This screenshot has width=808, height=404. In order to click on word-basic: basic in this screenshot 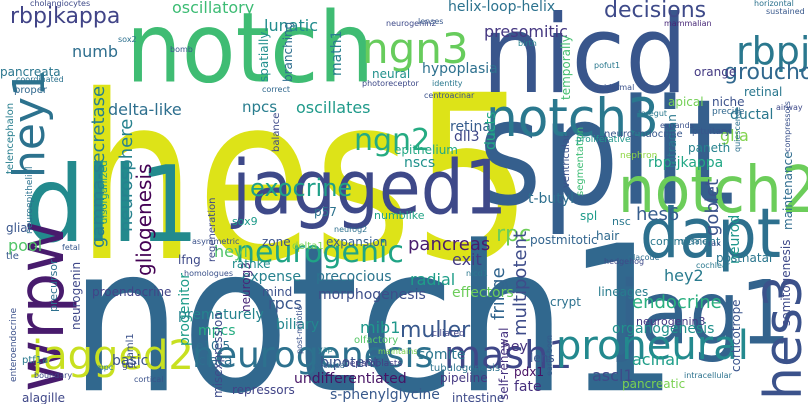, I will do `click(130, 361)`.